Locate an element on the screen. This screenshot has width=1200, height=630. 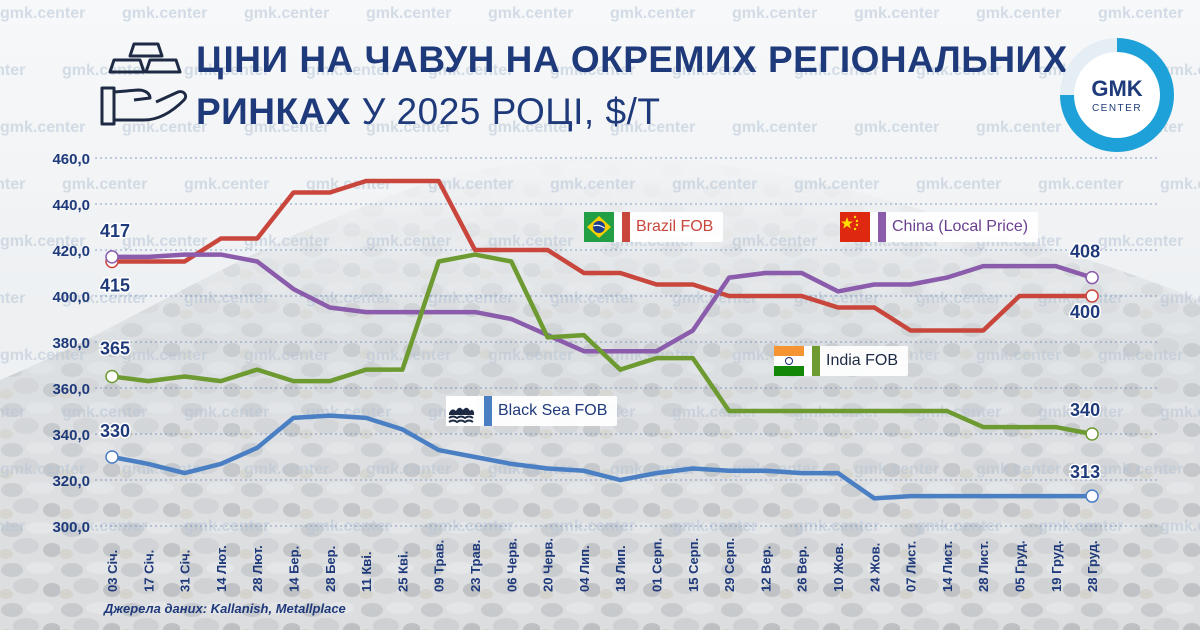
x-tick-label: 14 Лист. is located at coordinates (947, 566).